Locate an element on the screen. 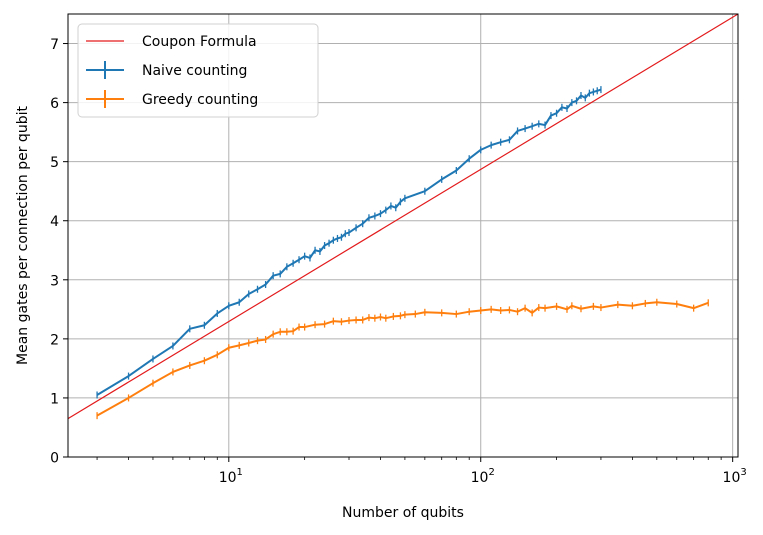  x-tick-label: 10³ is located at coordinates (735, 476).